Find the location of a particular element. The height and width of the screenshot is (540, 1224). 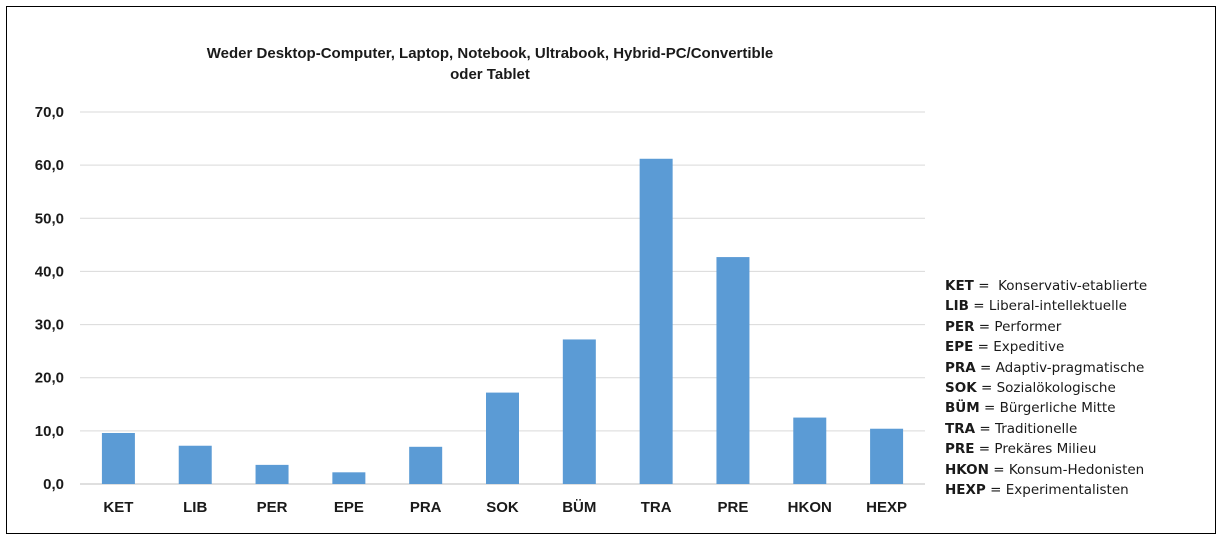

legend-description: Konservativ-etablierte is located at coordinates (1073, 286).